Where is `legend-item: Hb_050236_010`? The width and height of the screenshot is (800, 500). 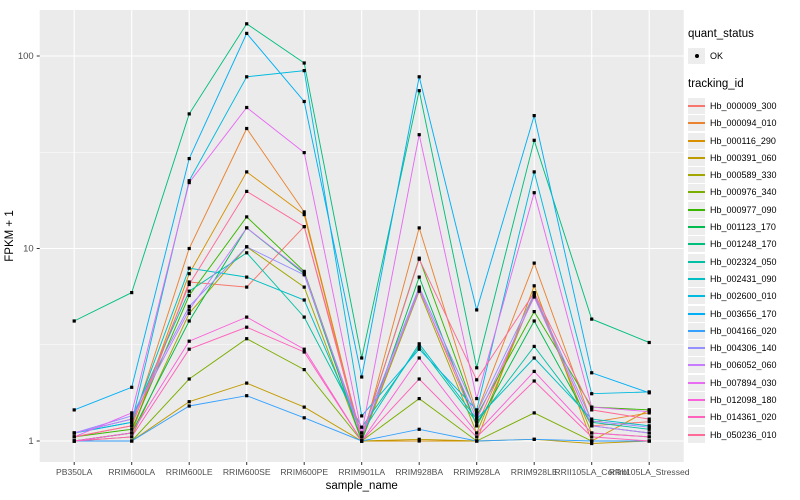 legend-item: Hb_050236_010 is located at coordinates (744, 434).